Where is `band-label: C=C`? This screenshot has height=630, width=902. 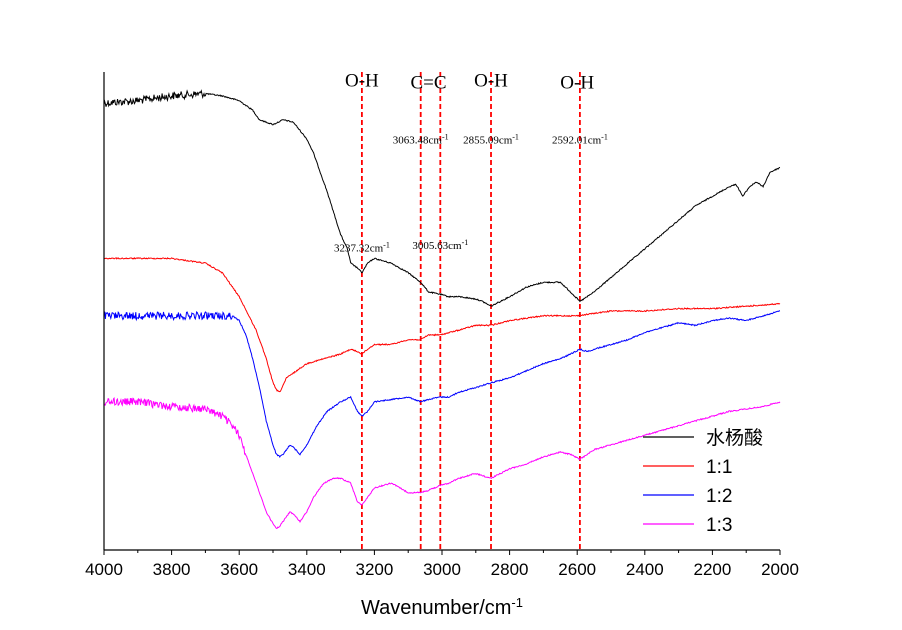
band-label: C=C is located at coordinates (428, 83).